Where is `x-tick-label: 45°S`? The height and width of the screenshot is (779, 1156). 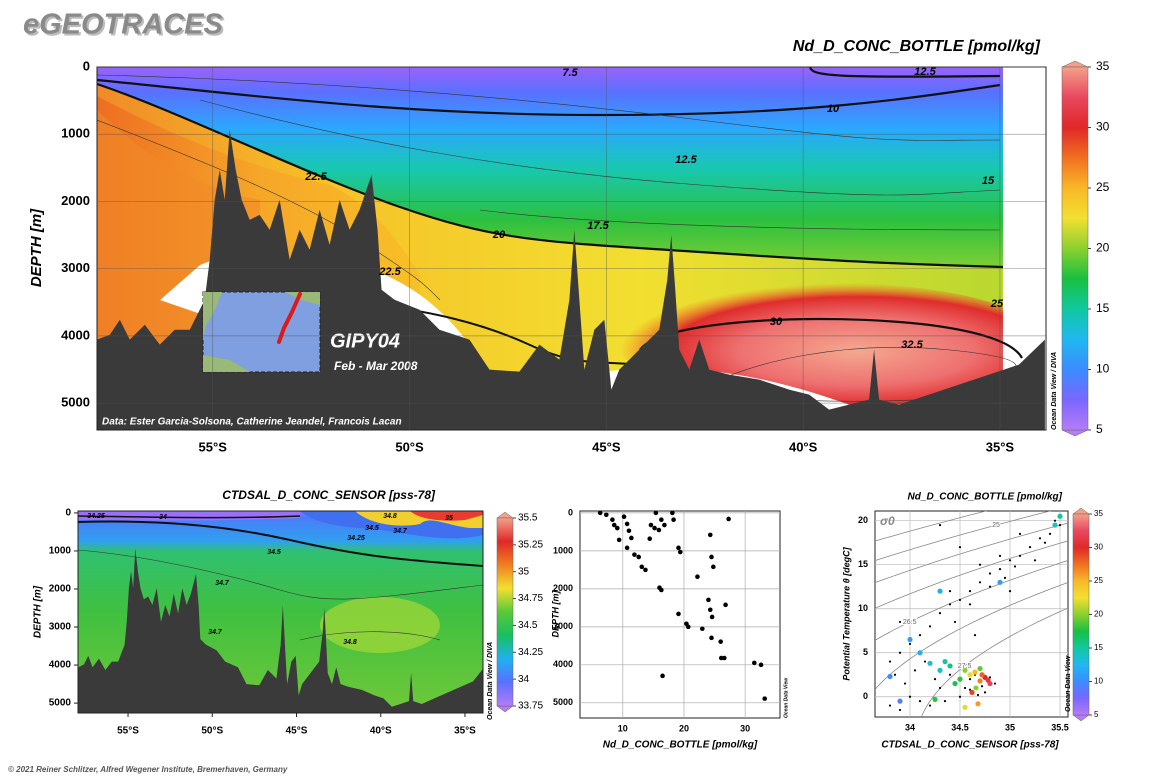
x-tick-label: 45°S is located at coordinates (297, 731).